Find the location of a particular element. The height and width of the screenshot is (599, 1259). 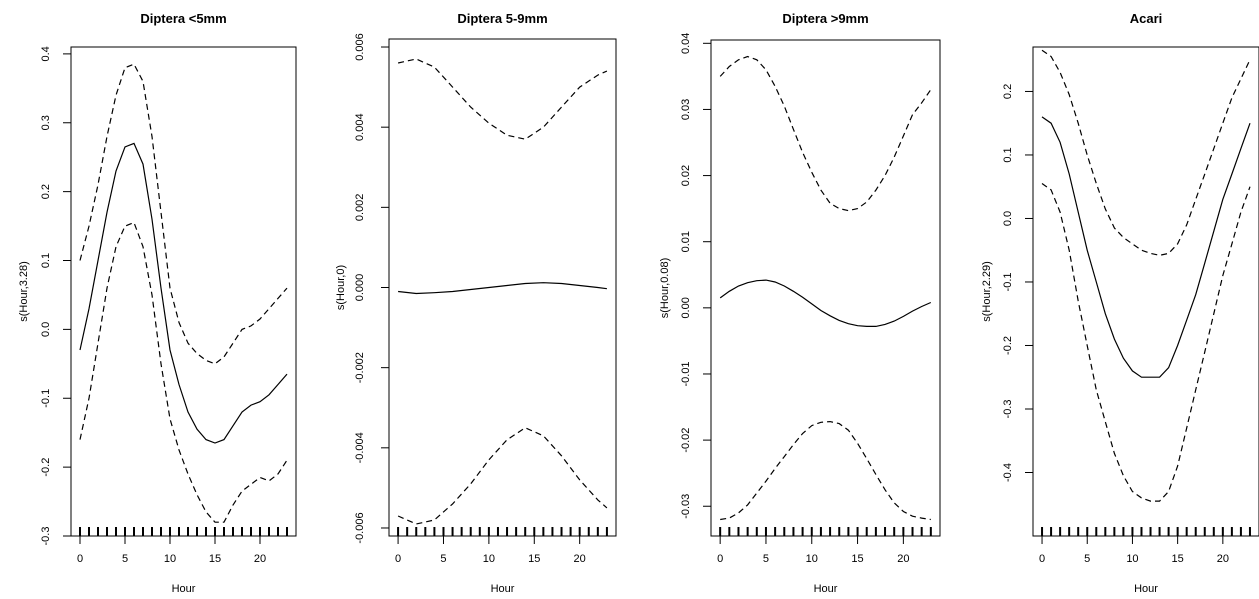

panel-3-x-tick-label: 0 is located at coordinates (720, 559).